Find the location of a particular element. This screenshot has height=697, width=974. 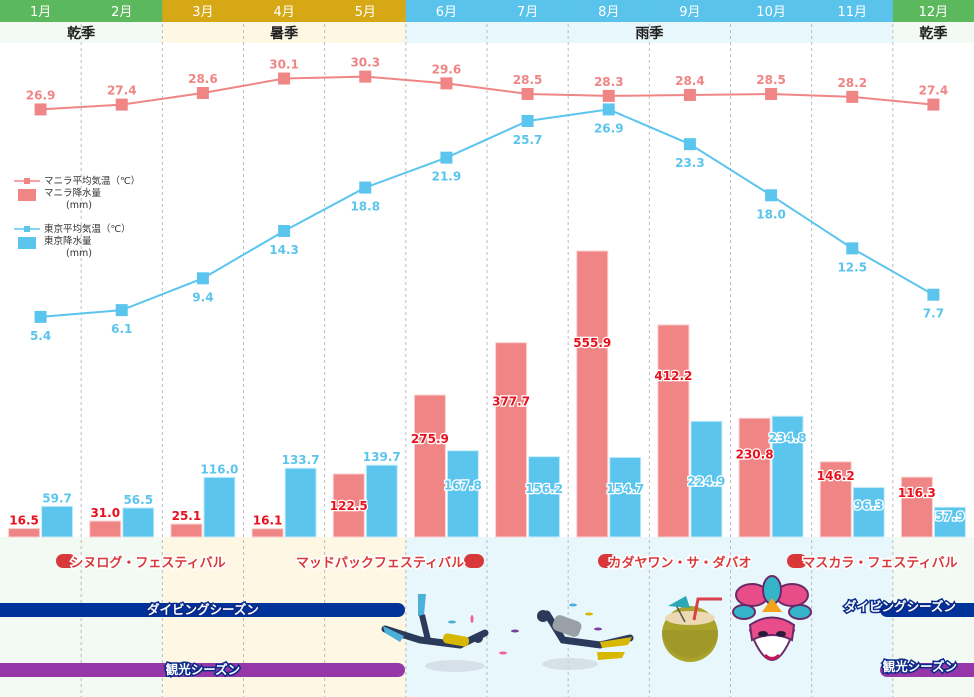

month-label: 3月 is located at coordinates (202, 12).